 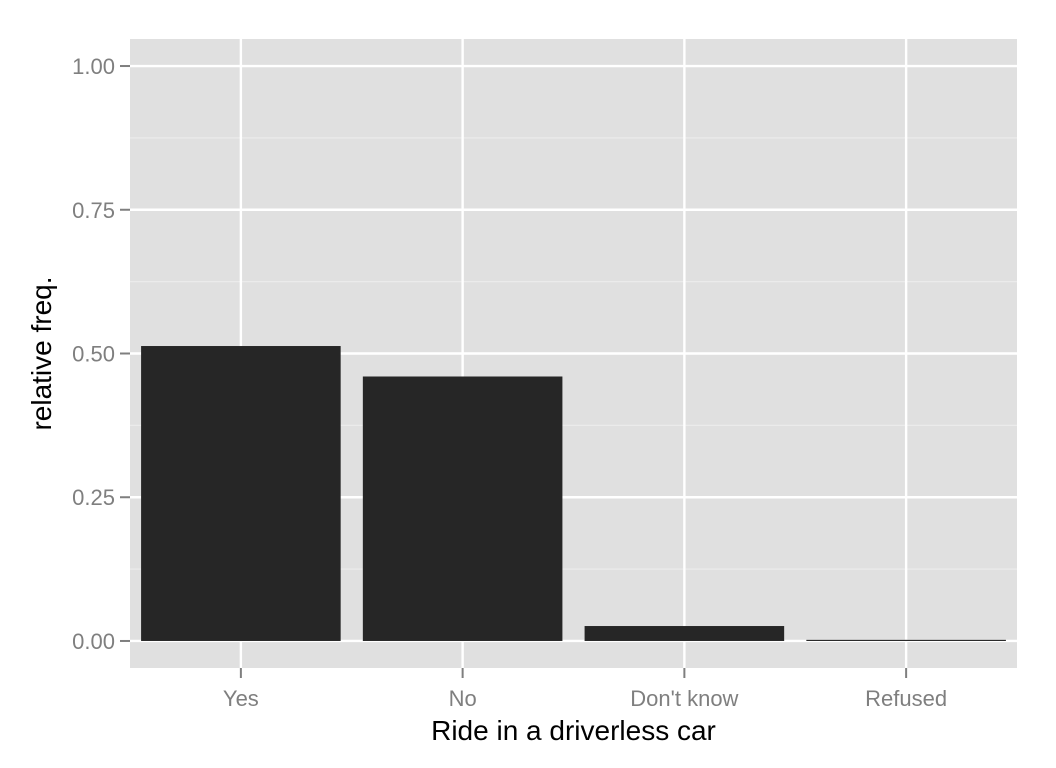 What do you see at coordinates (93, 354) in the screenshot?
I see `y-tick-label: 0.50` at bounding box center [93, 354].